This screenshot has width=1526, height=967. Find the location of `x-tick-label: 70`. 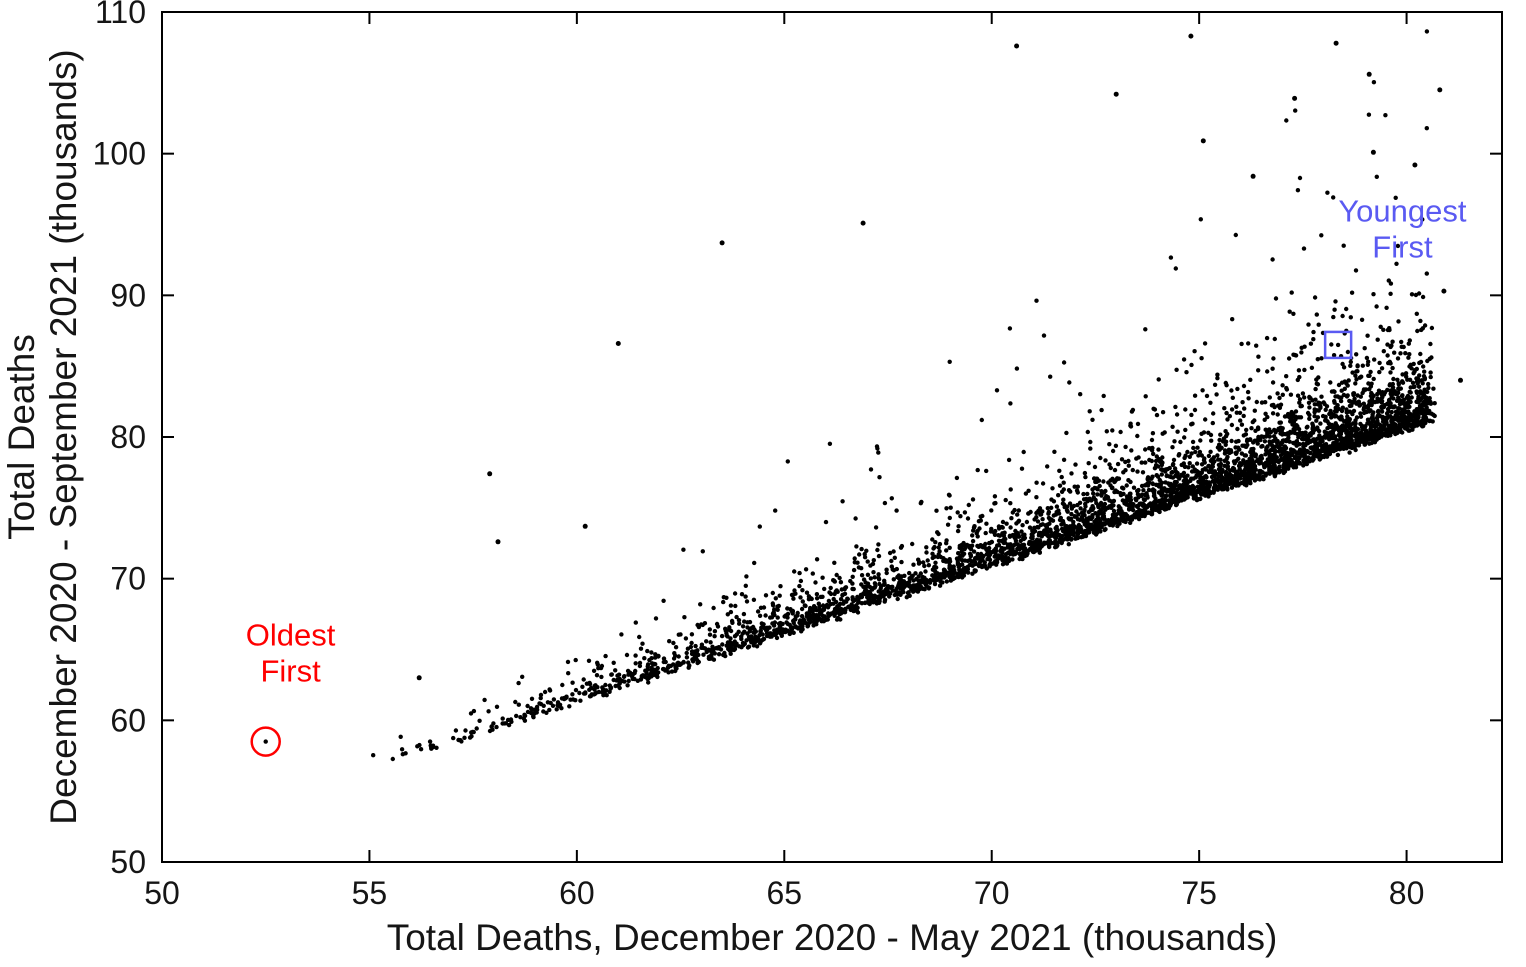

x-tick-label: 70 is located at coordinates (992, 893).